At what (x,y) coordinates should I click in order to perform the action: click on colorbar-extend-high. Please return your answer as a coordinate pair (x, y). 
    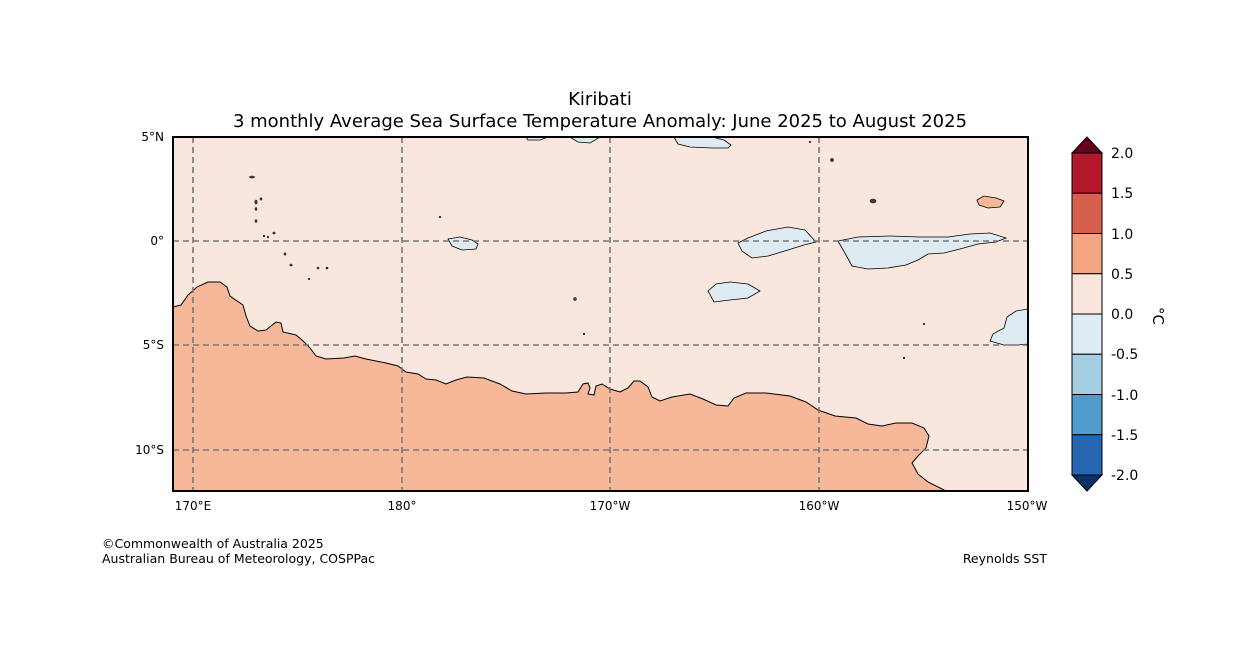
    Looking at the image, I should click on (1087, 145).